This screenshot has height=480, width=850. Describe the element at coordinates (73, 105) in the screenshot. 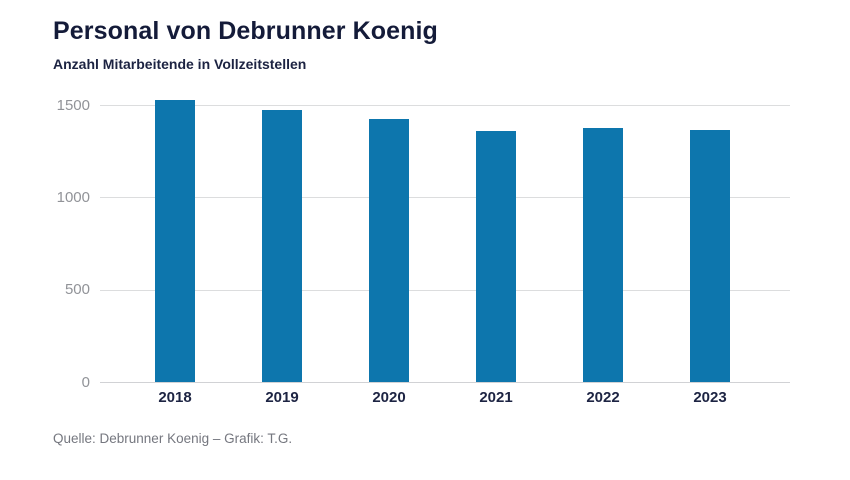

I see `y-axis-tick-label: 1500` at that location.